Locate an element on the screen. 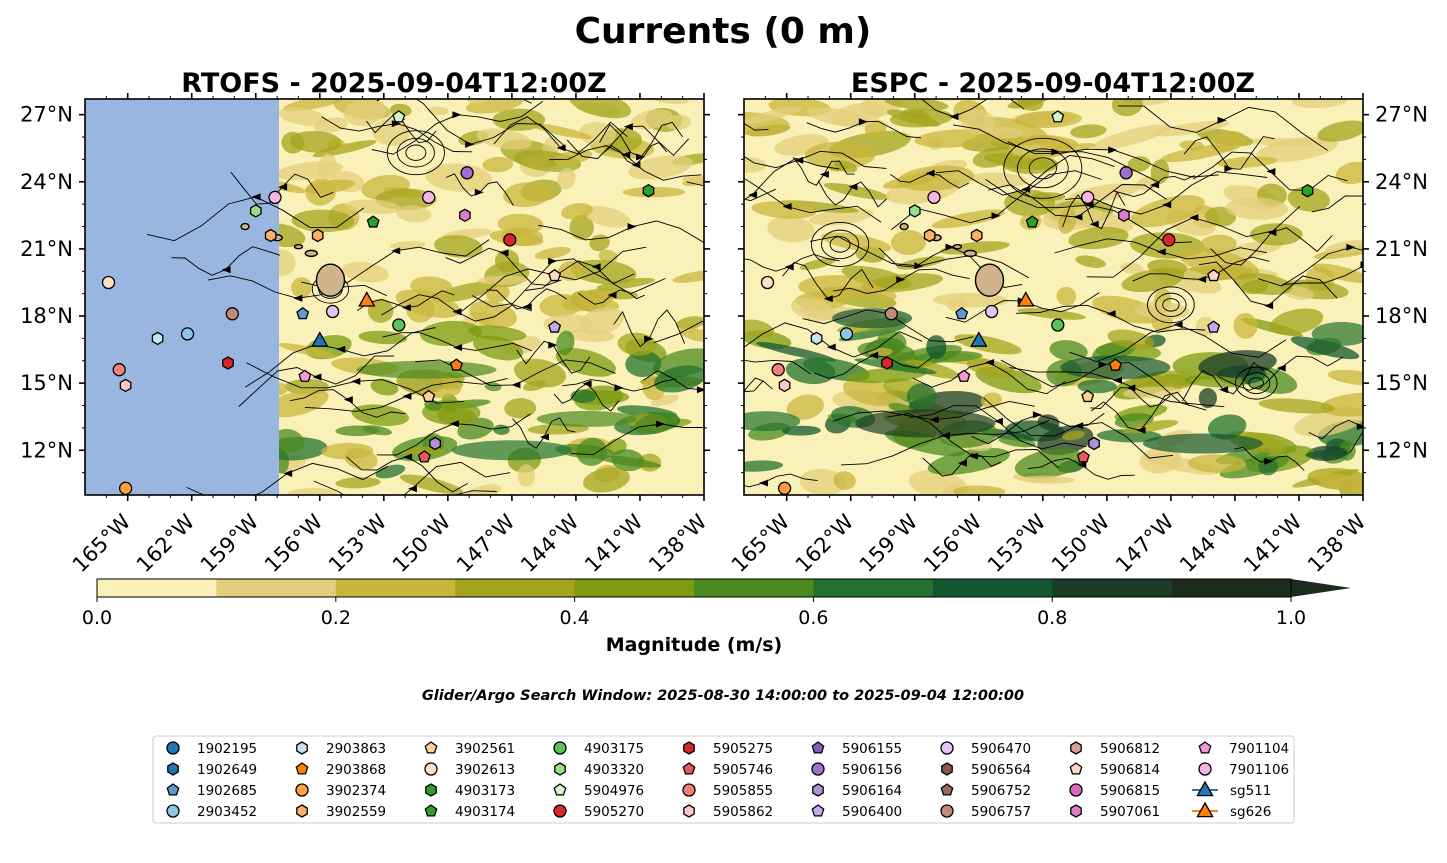 Image resolution: width=1447 pixels, height=863 pixels. legend-item-2903452: 2903452 is located at coordinates (211, 812).